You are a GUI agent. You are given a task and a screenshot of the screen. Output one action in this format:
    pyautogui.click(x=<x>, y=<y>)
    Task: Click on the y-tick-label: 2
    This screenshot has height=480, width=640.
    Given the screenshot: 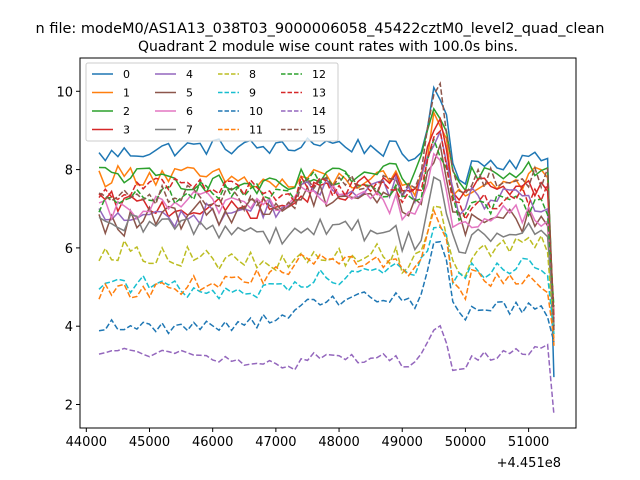 What is the action you would take?
    pyautogui.click(x=69, y=406)
    